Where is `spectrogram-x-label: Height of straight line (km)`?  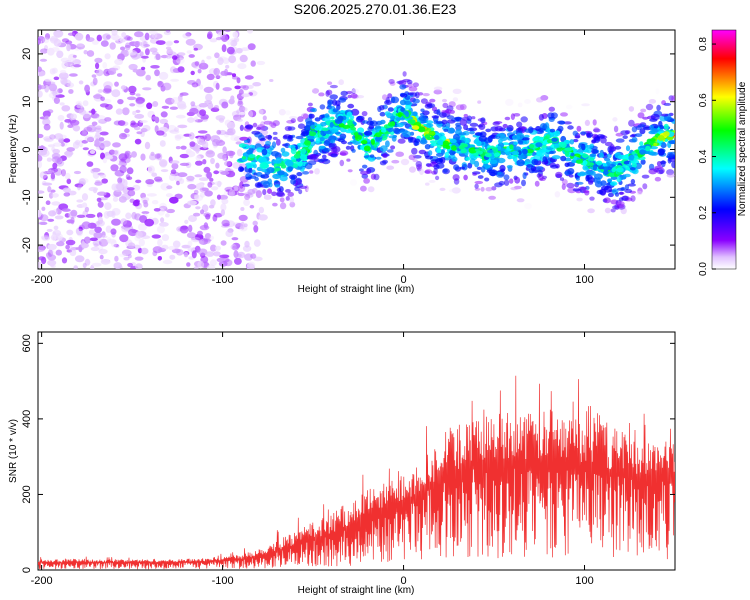 spectrogram-x-label: Height of straight line (km) is located at coordinates (356, 289).